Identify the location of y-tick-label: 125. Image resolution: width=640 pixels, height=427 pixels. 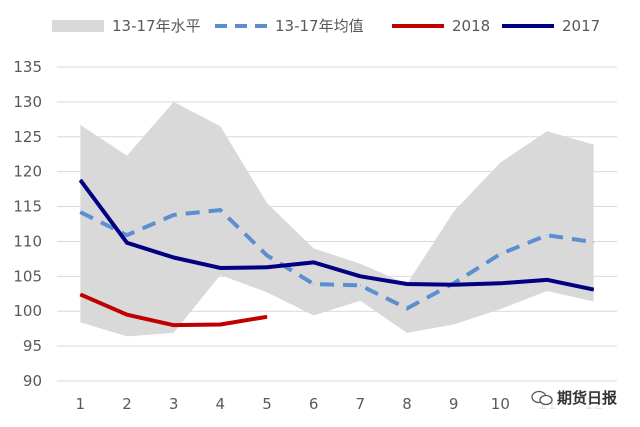
(27, 137).